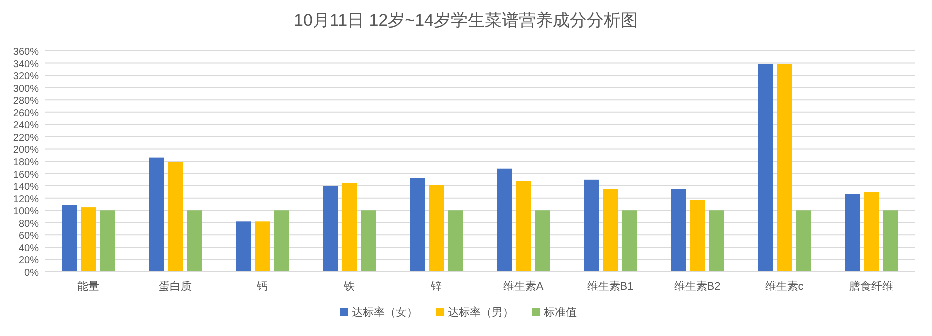 Image resolution: width=932 pixels, height=336 pixels. I want to click on y-tick-label: 180%, so click(26, 163).